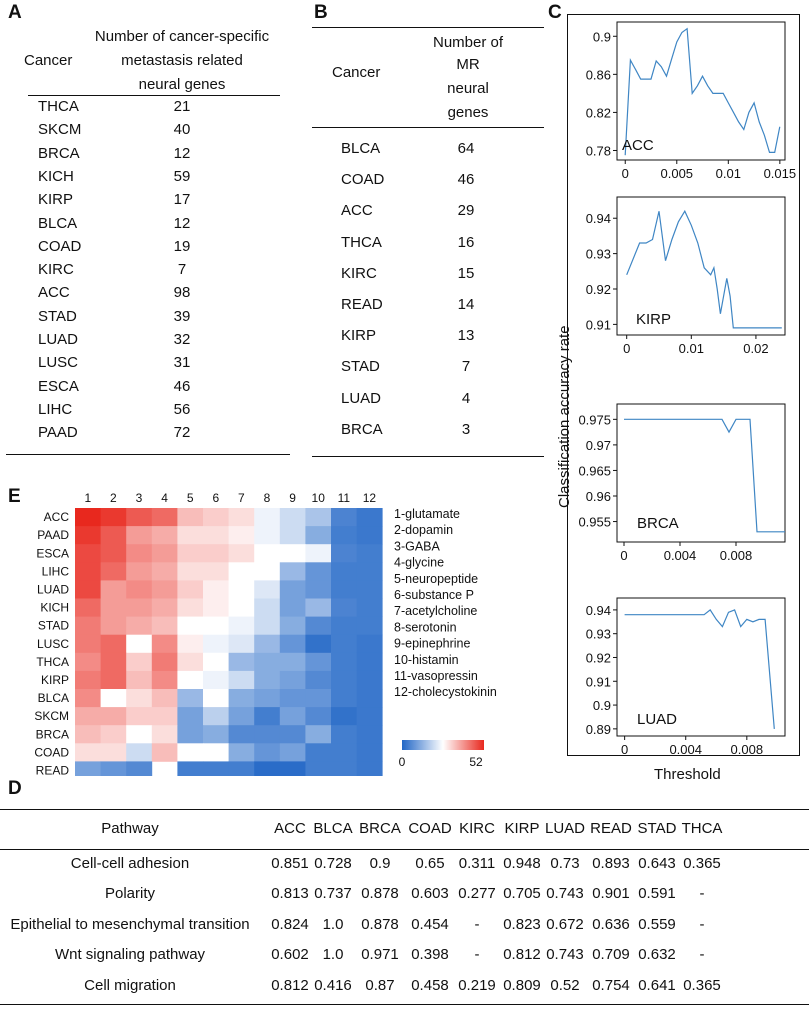  Describe the element at coordinates (755, 348) in the screenshot. I see `x-tick-label: 0.02` at that location.